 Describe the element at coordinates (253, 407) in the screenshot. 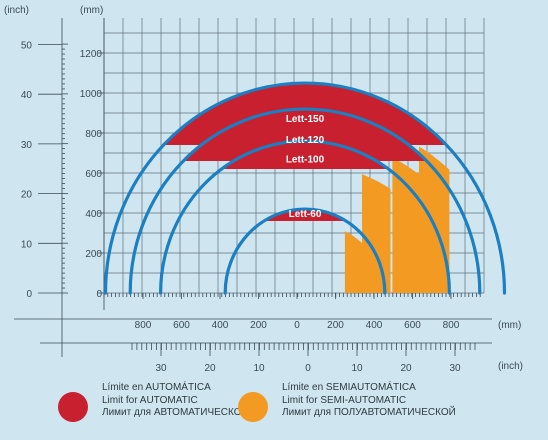

I see `semi-automatic-swatch` at that location.